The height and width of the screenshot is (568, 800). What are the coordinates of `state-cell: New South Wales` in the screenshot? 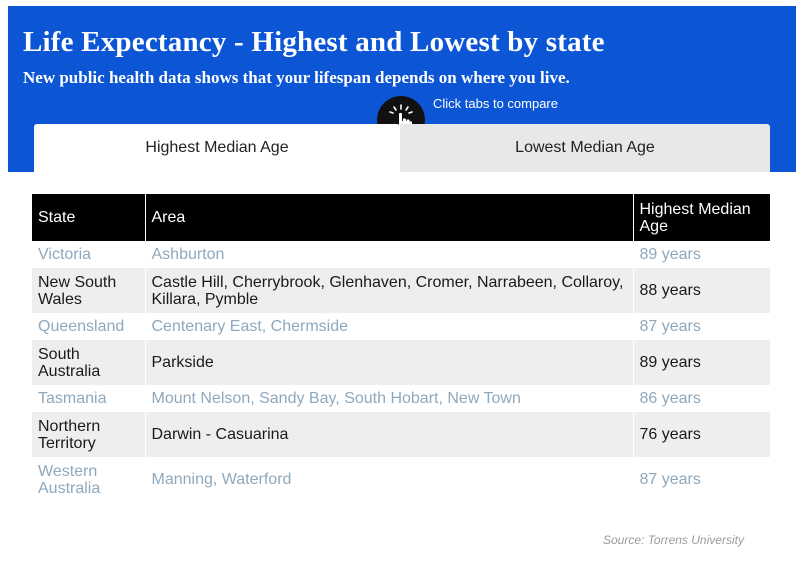 It's located at (88, 290).